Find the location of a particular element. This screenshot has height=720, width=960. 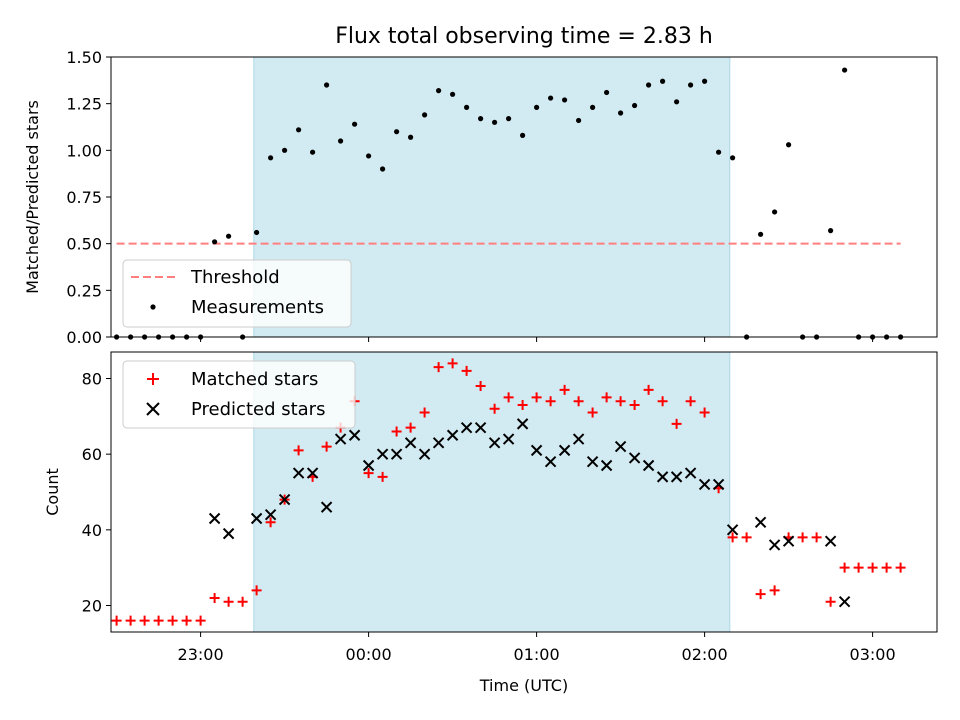

legend-measurements-swatch is located at coordinates (153, 307).